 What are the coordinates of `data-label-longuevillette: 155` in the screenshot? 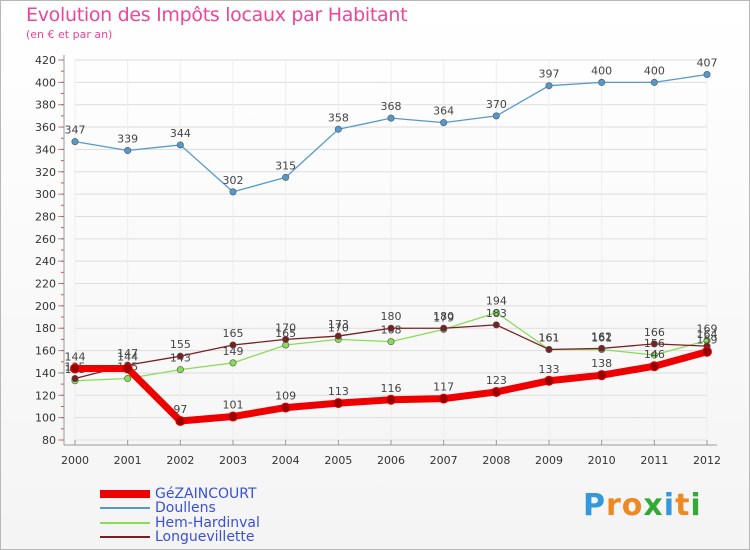 It's located at (180, 344).